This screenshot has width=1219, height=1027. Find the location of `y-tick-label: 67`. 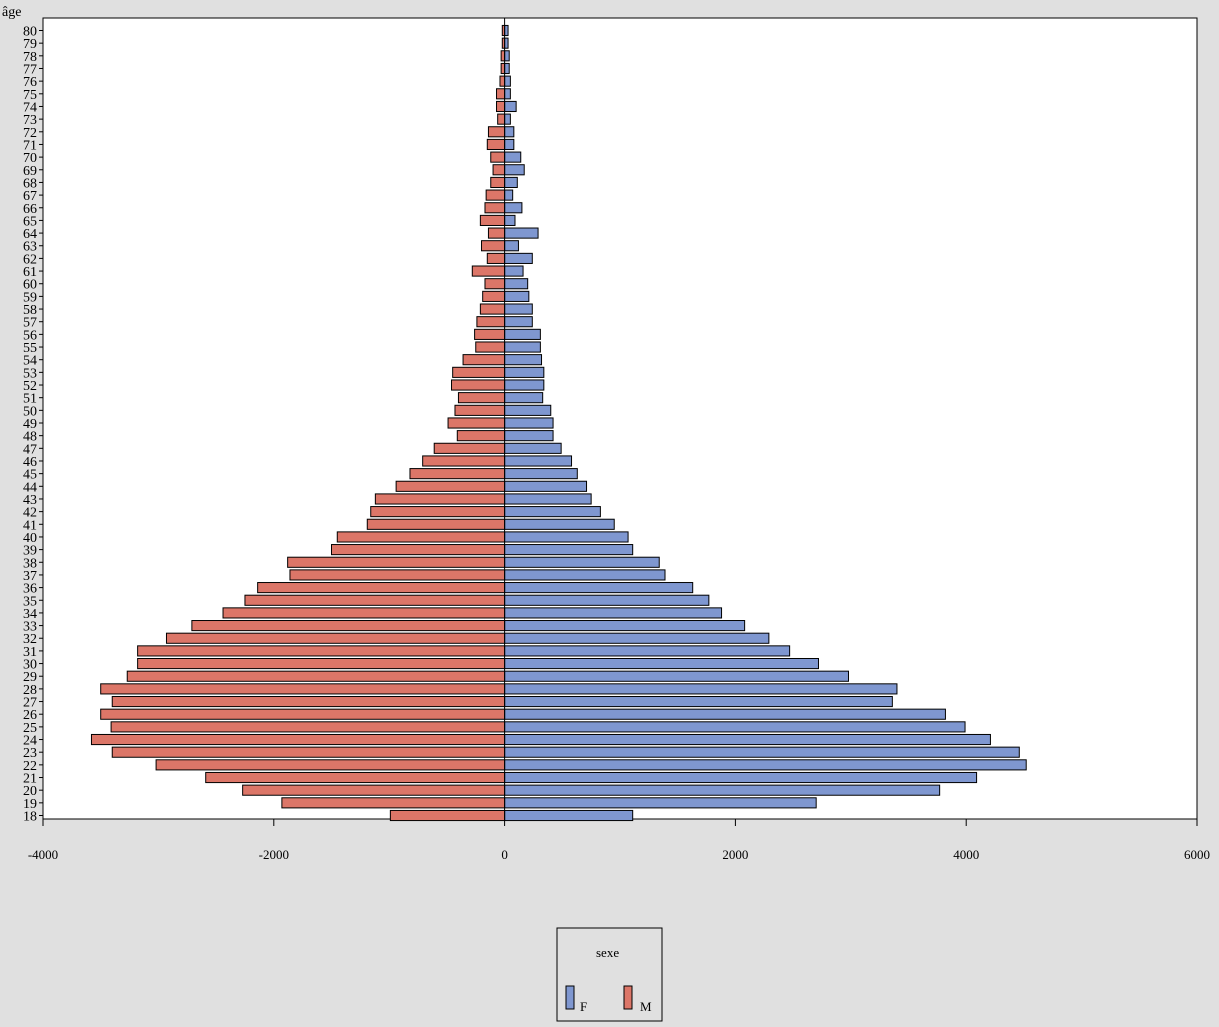

y-tick-label: 67 is located at coordinates (30, 196).